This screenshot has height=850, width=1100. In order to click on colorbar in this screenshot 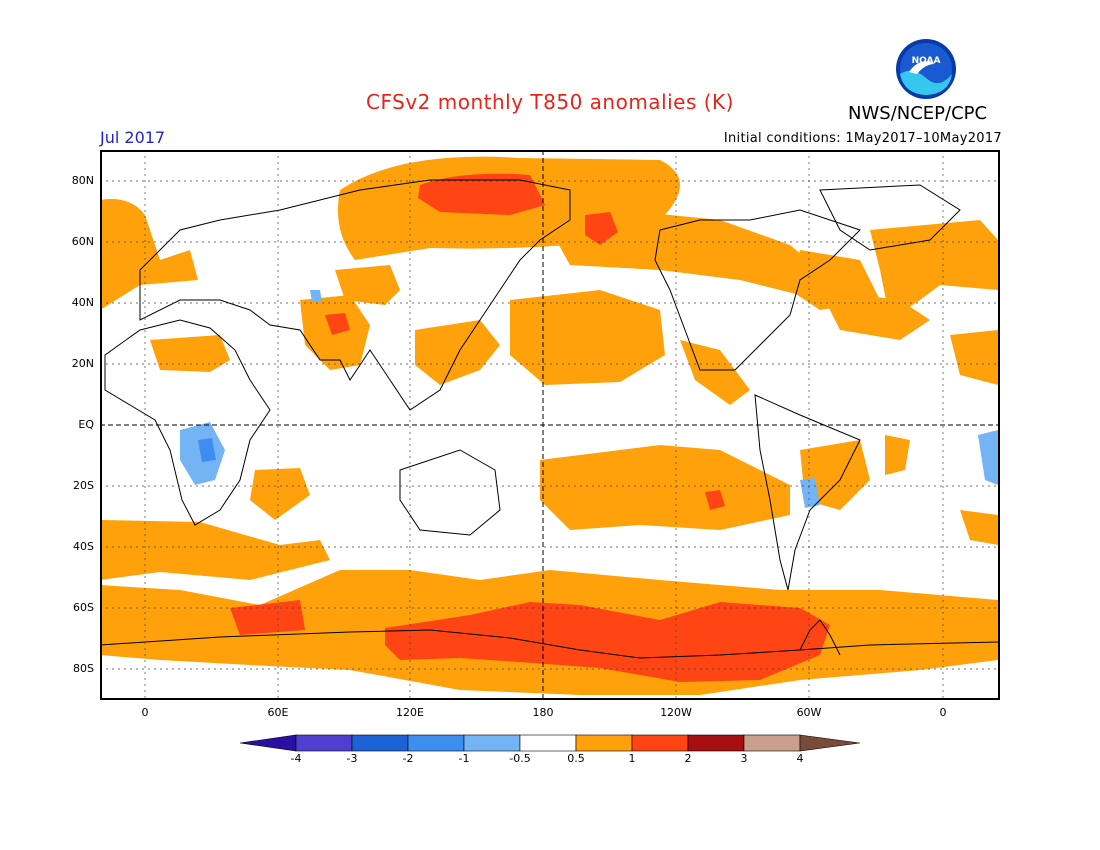, I will do `click(550, 743)`.